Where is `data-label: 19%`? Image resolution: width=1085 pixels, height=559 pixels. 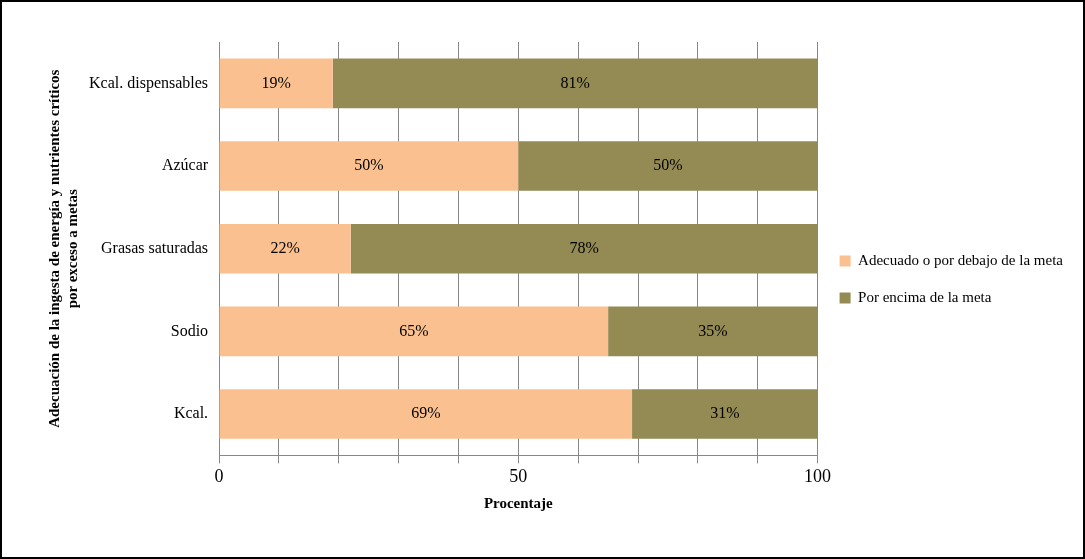
data-label: 19% is located at coordinates (276, 82).